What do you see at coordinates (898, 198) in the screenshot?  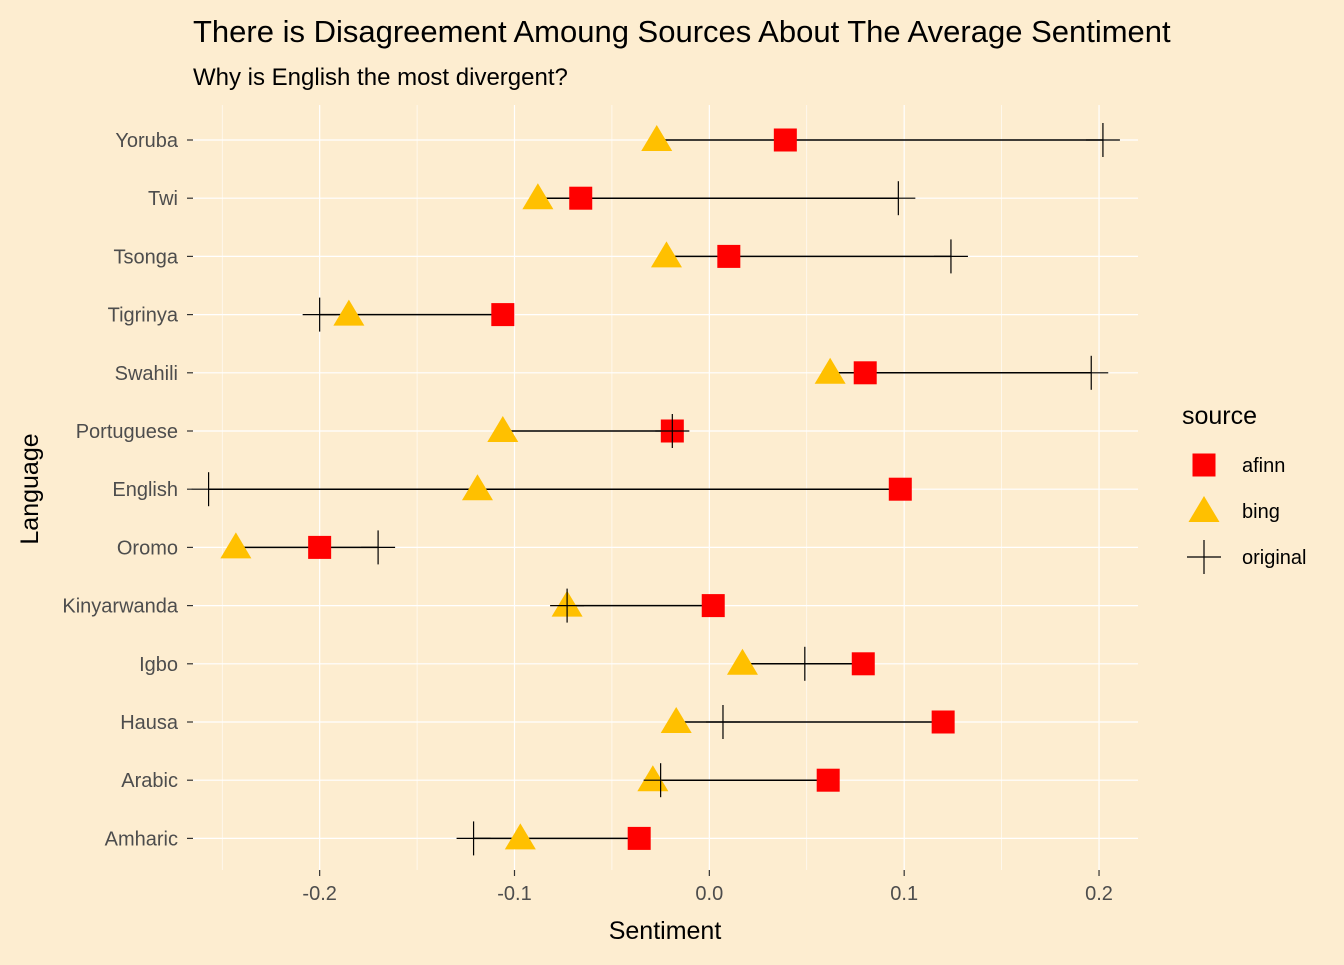 I see `point-original-twi` at bounding box center [898, 198].